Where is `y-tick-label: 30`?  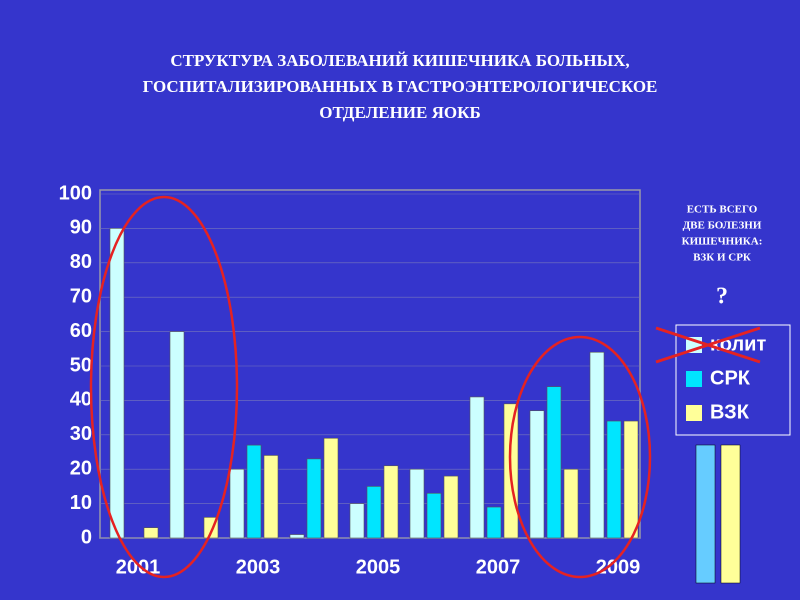 y-tick-label: 30 is located at coordinates (81, 434).